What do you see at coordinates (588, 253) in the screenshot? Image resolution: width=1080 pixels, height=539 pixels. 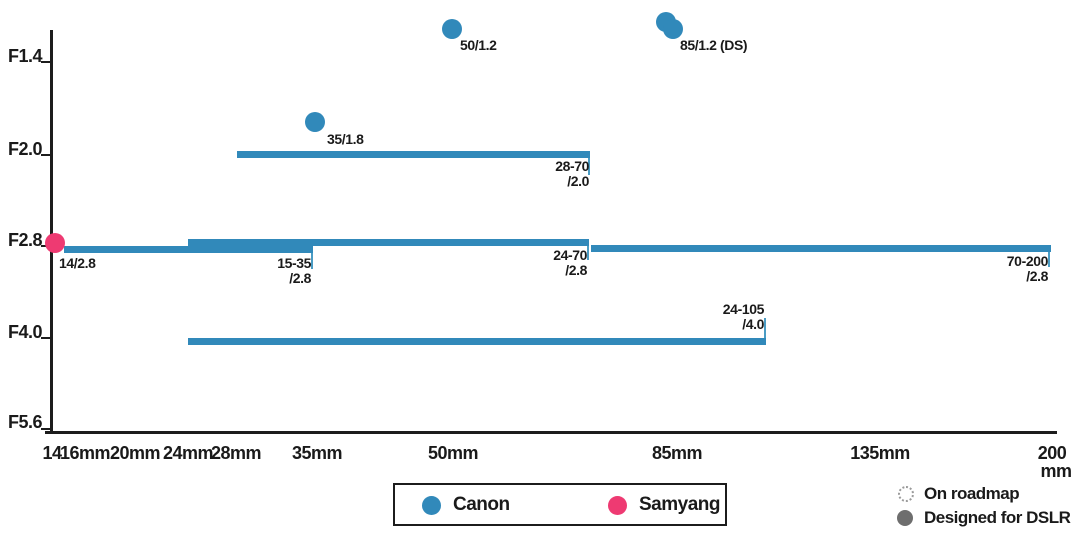 I see `zoom-bar-24-70-end-tick` at bounding box center [588, 253].